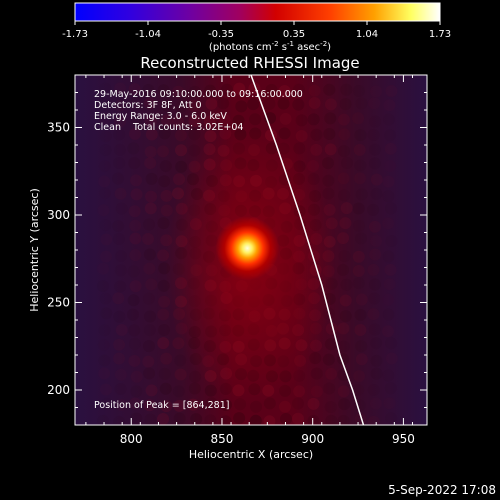 Image resolution: width=500 pixels, height=500 pixels. Describe the element at coordinates (131, 439) in the screenshot. I see `x-tick-label: 800` at that location.